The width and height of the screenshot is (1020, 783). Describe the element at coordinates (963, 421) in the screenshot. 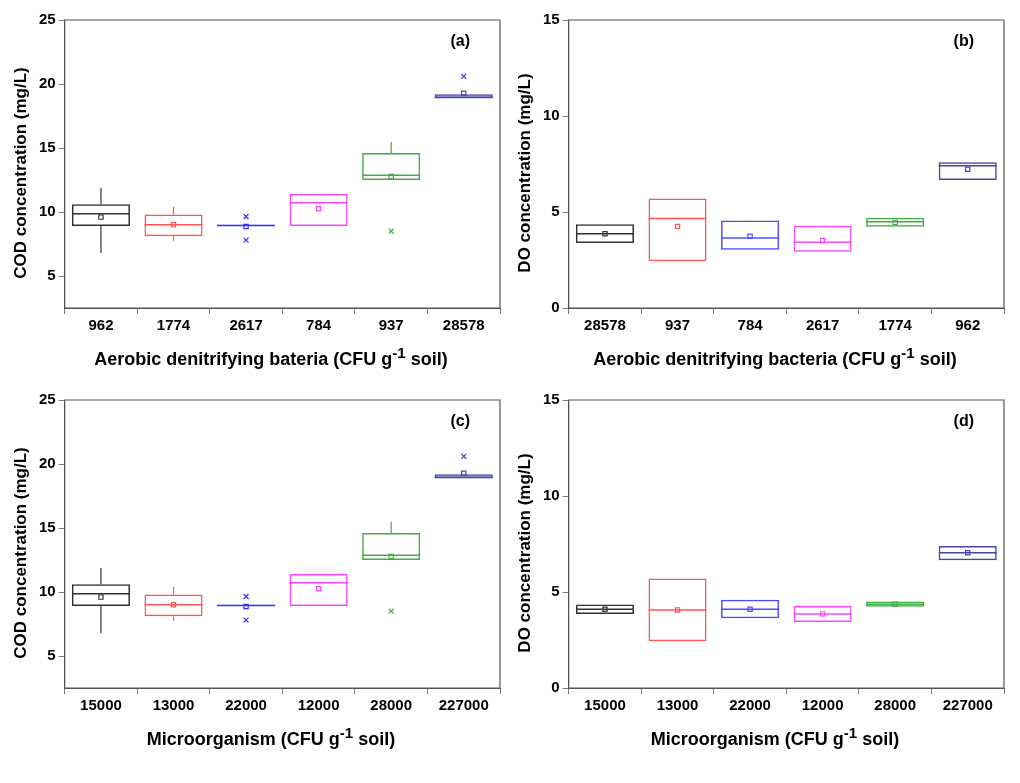

I see `annotation: (d)` at that location.